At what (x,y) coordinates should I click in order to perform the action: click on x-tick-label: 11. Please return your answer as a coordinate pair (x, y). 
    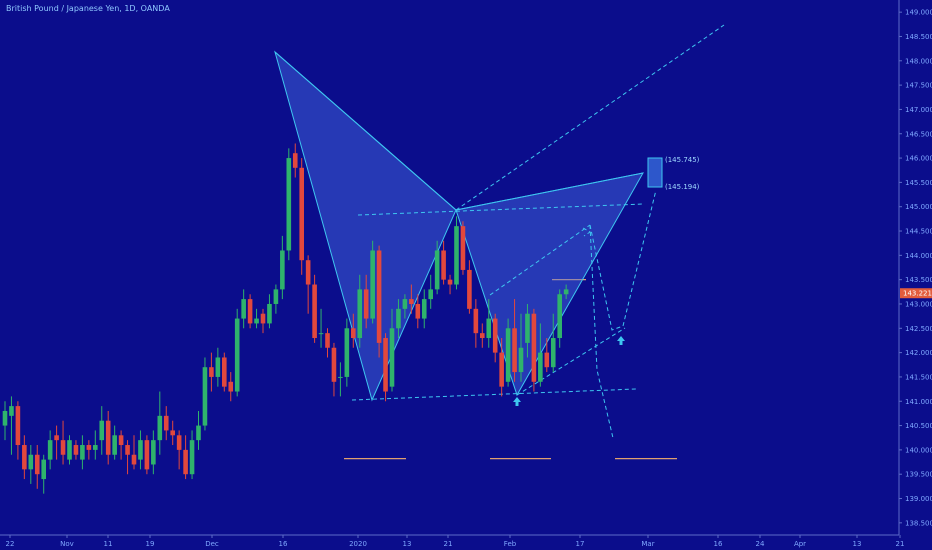
    Looking at the image, I should click on (108, 544).